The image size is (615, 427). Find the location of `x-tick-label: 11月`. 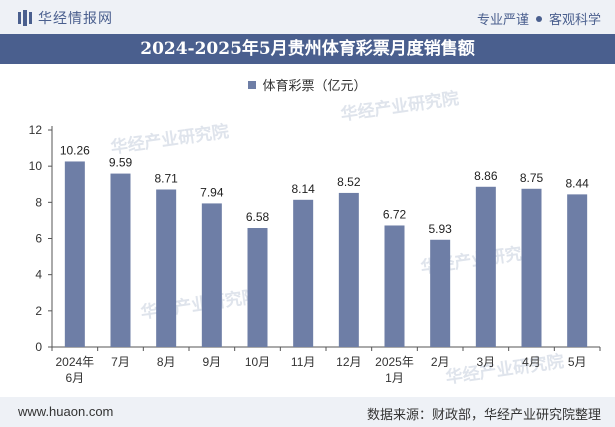

x-tick-label: 11月 is located at coordinates (303, 362).